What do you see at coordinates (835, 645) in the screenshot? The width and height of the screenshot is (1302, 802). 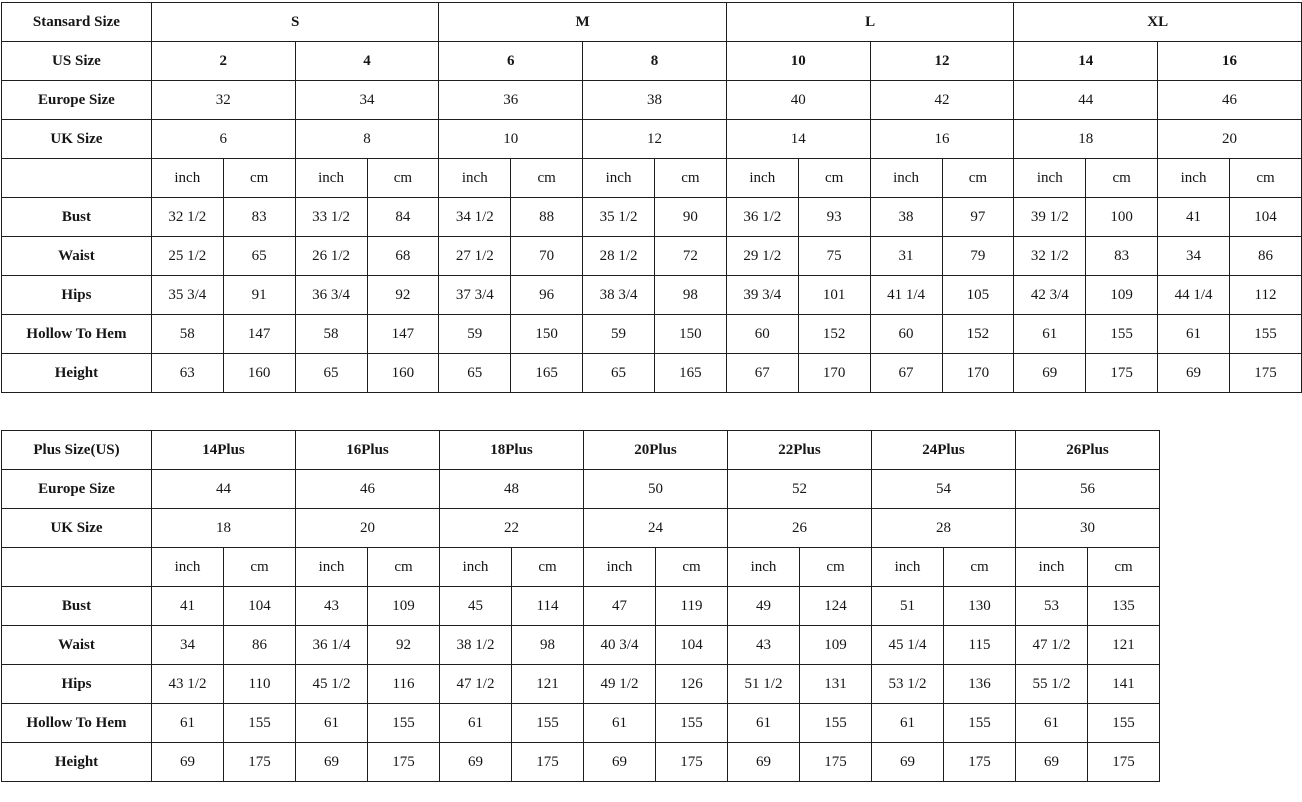 I see `data-cell: 109` at bounding box center [835, 645].